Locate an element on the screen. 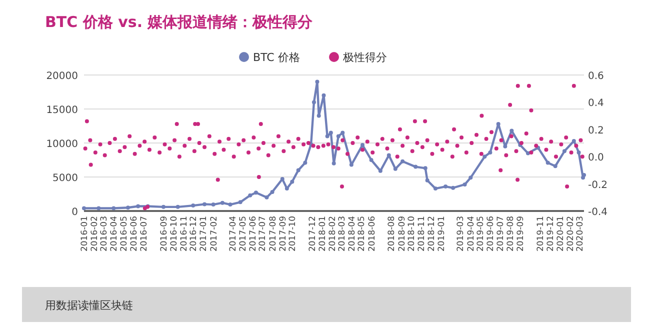 The height and width of the screenshot is (335, 653). y2-tick-label: 0.2 is located at coordinates (596, 130).